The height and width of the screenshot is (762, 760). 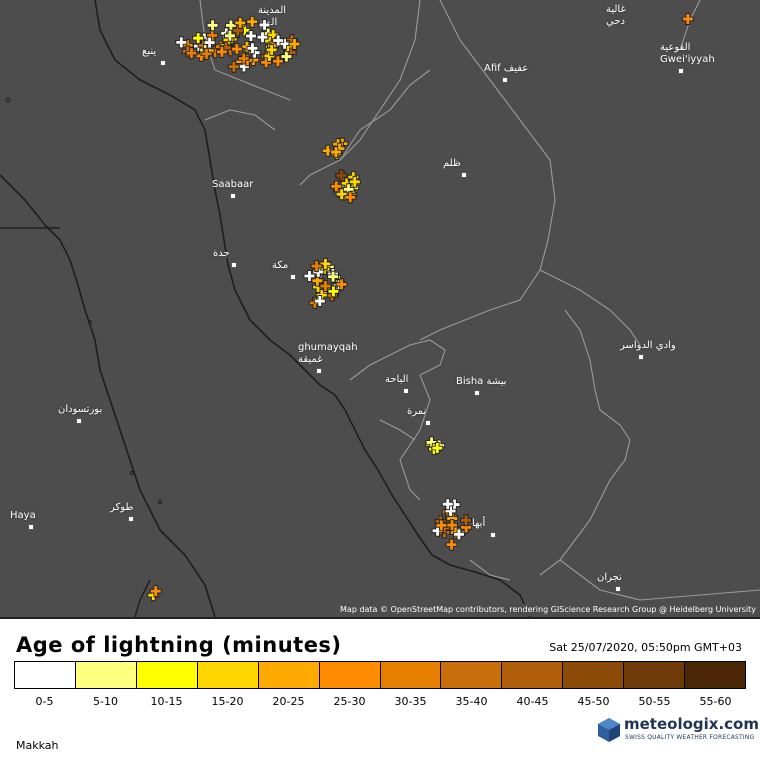 I want to click on meteologix-logo-icon, so click(x=609, y=730).